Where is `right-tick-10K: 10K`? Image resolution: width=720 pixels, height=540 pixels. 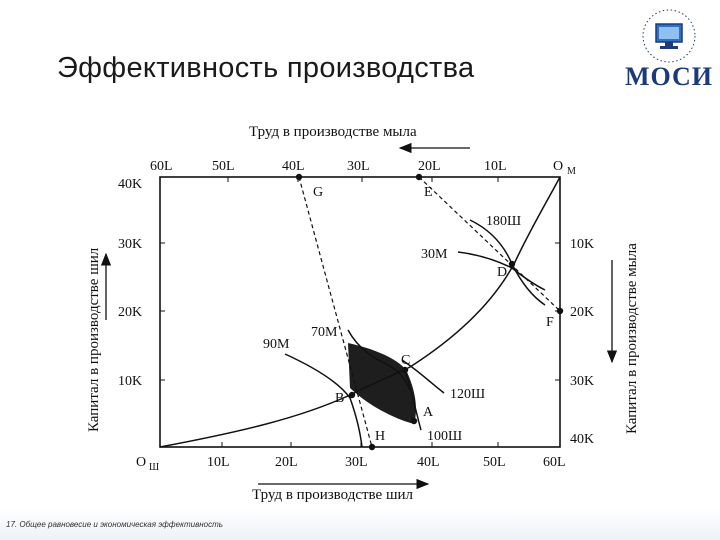
right-tick-10K: 10K is located at coordinates (582, 244).